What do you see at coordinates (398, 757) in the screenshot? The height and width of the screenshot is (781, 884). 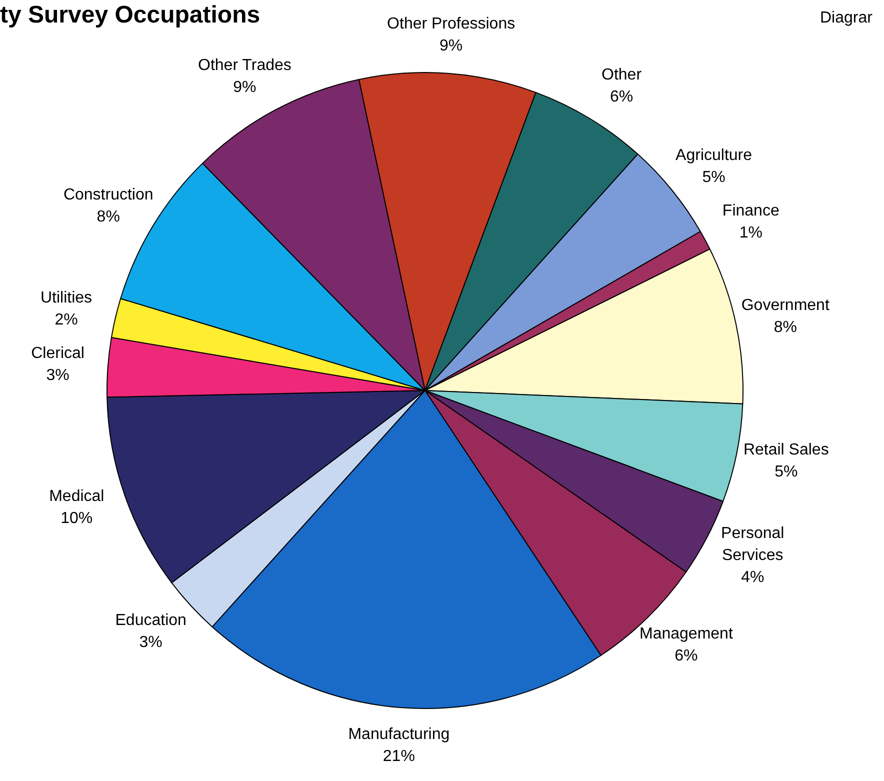 I see `data-label: 21%` at bounding box center [398, 757].